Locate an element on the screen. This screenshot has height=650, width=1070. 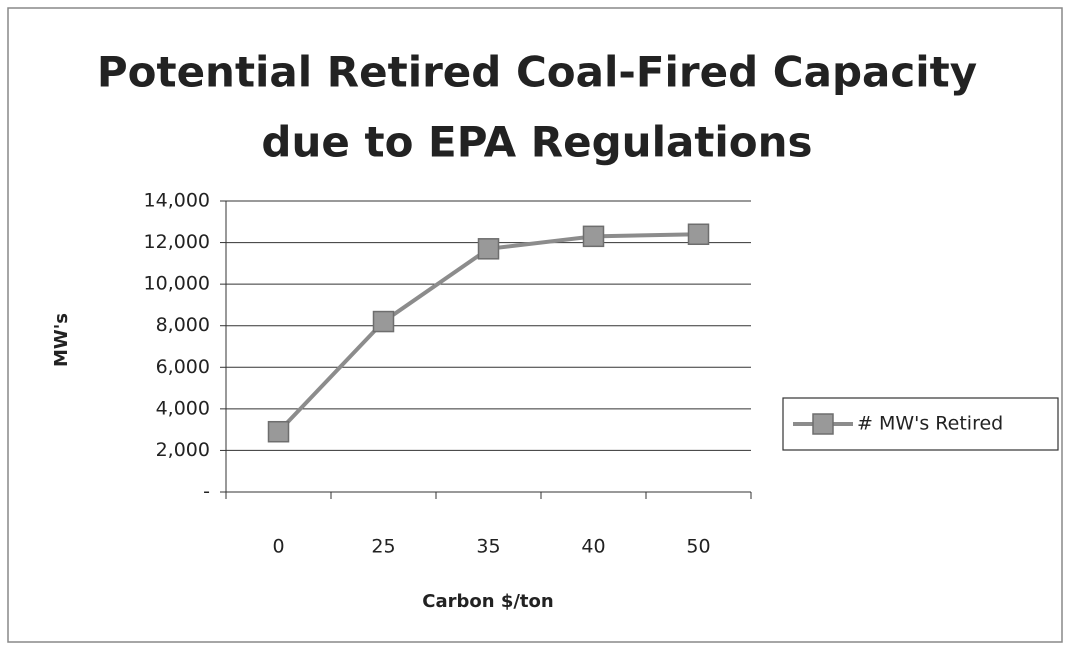
y-tick-label: 10,000 is located at coordinates (177, 284).